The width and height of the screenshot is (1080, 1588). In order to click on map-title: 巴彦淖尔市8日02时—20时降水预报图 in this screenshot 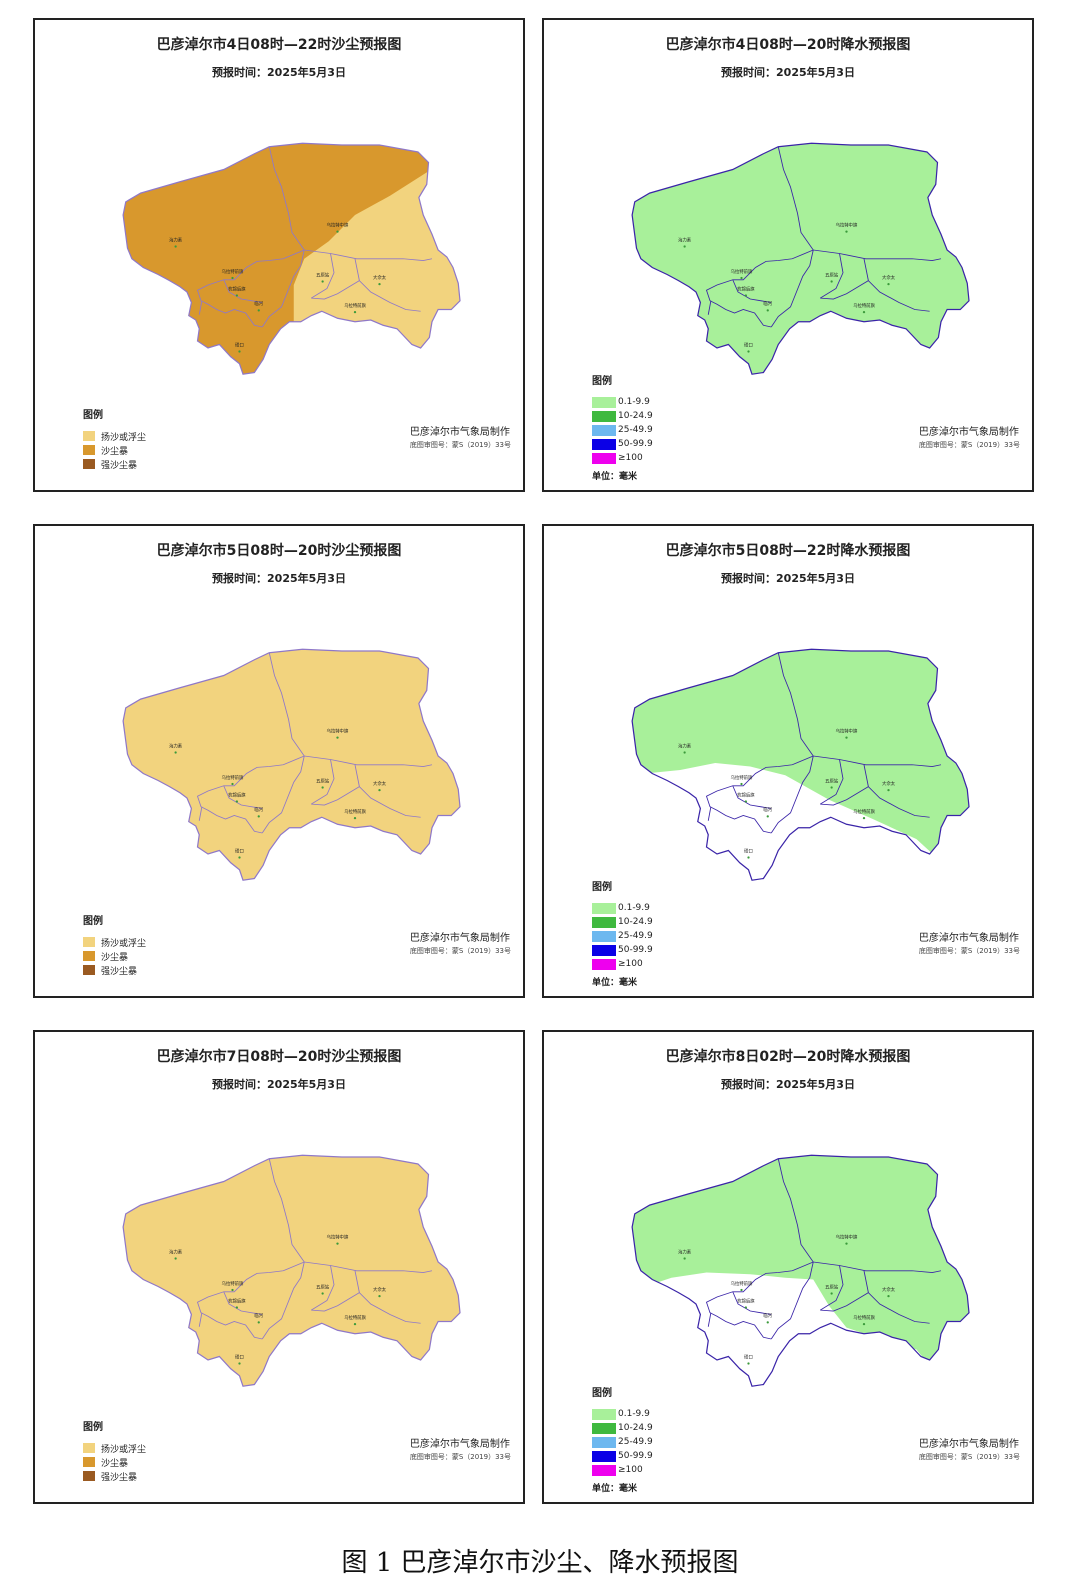, I will do `click(788, 1057)`.